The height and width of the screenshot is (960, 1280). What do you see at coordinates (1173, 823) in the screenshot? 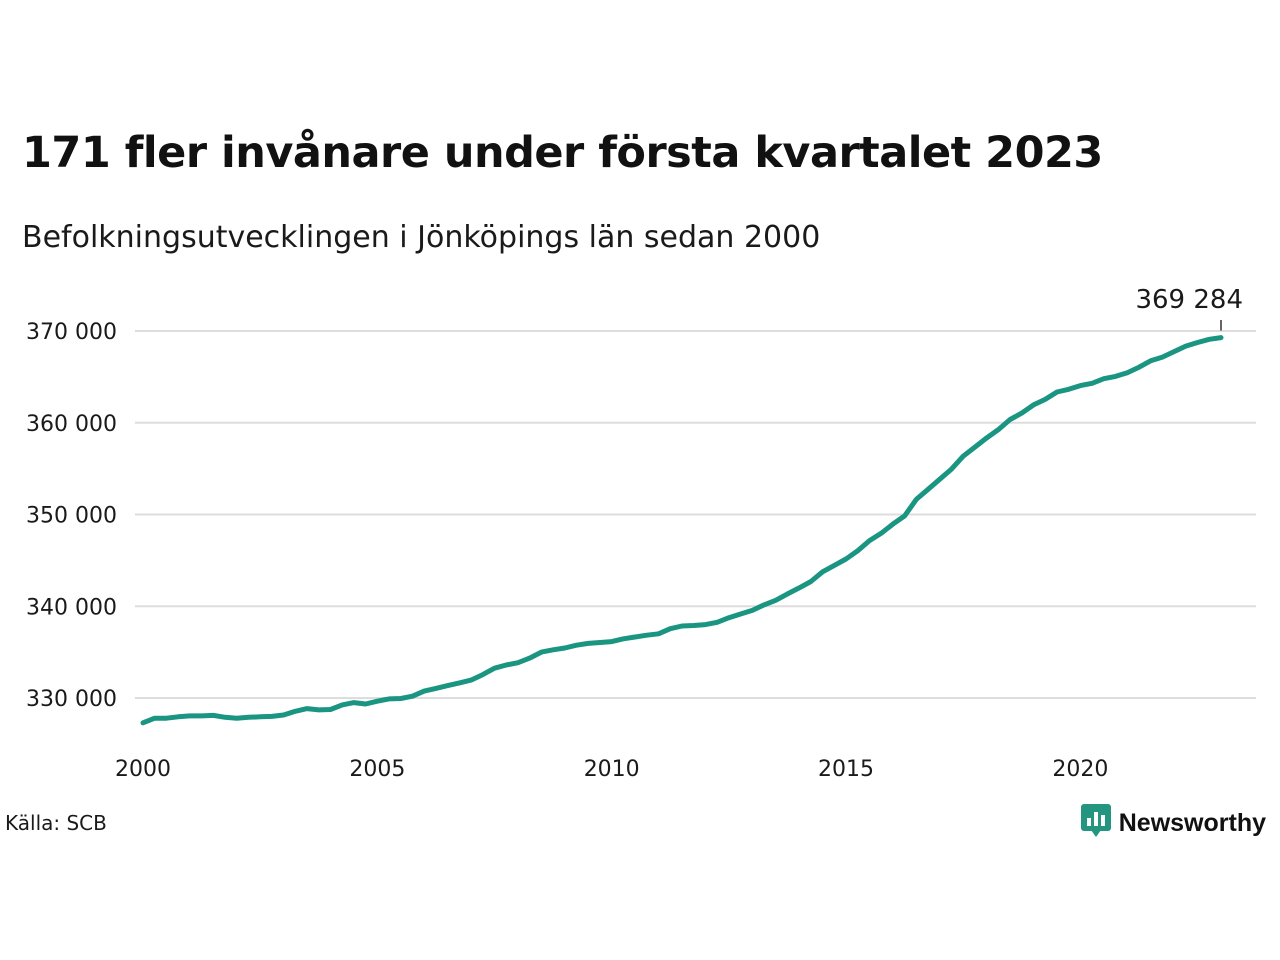
I see `newsworthy-logo: Newsworthy` at bounding box center [1173, 823].